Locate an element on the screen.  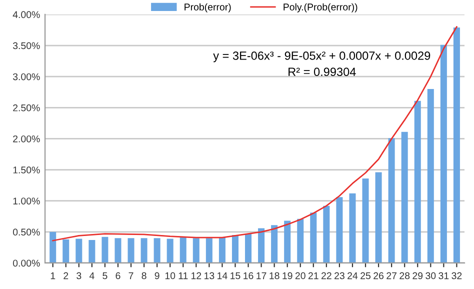
x-tick-label: 1 is located at coordinates (53, 276).